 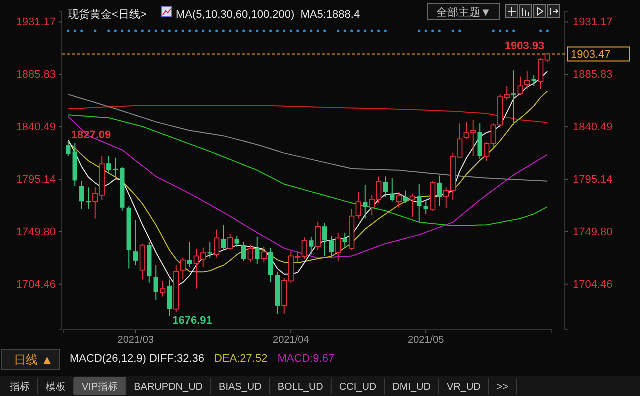 I want to click on line-series, so click(x=308, y=114).